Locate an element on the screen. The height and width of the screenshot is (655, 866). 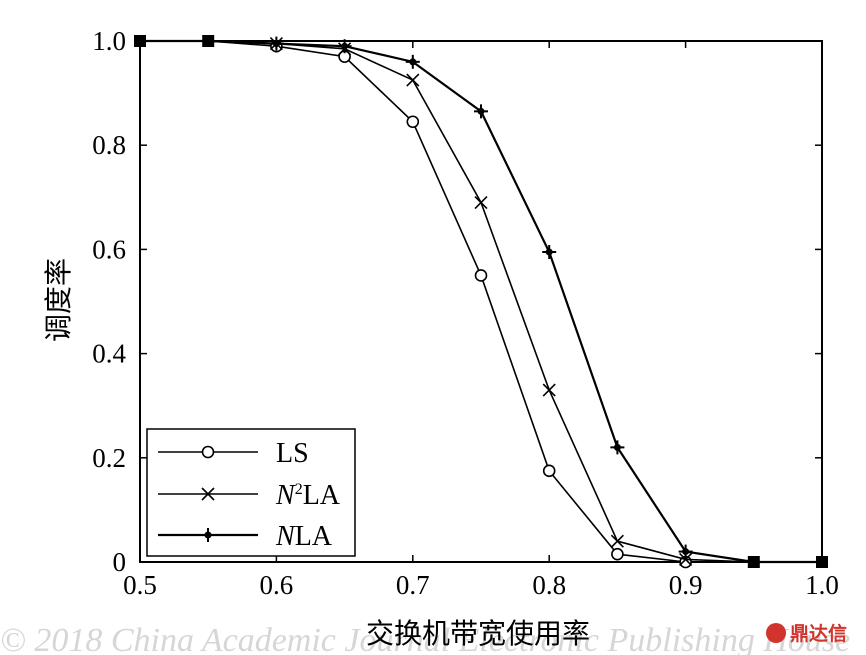
x-tick-label: 0.6 is located at coordinates (277, 585).